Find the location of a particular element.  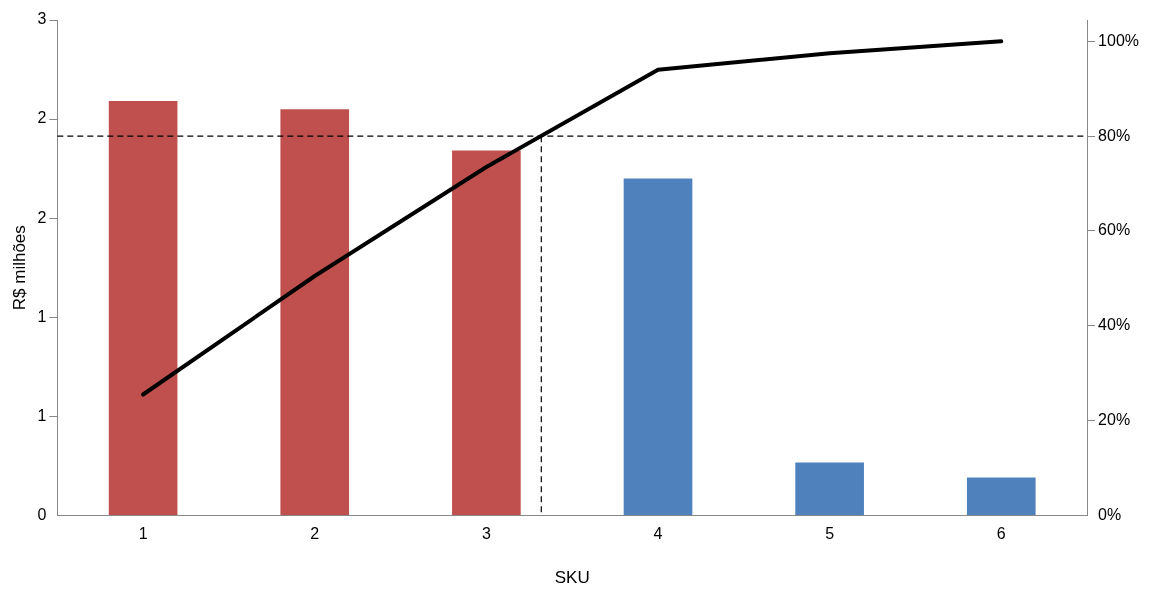

y-tick-label: 0 is located at coordinates (42, 514).